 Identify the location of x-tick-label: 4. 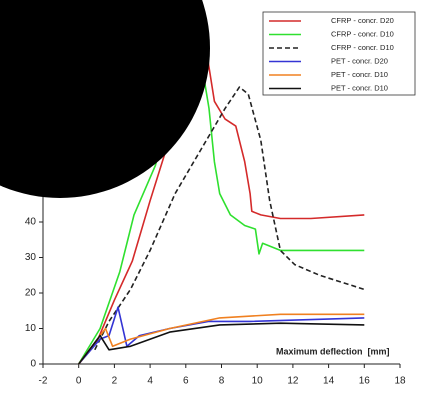
(150, 381).